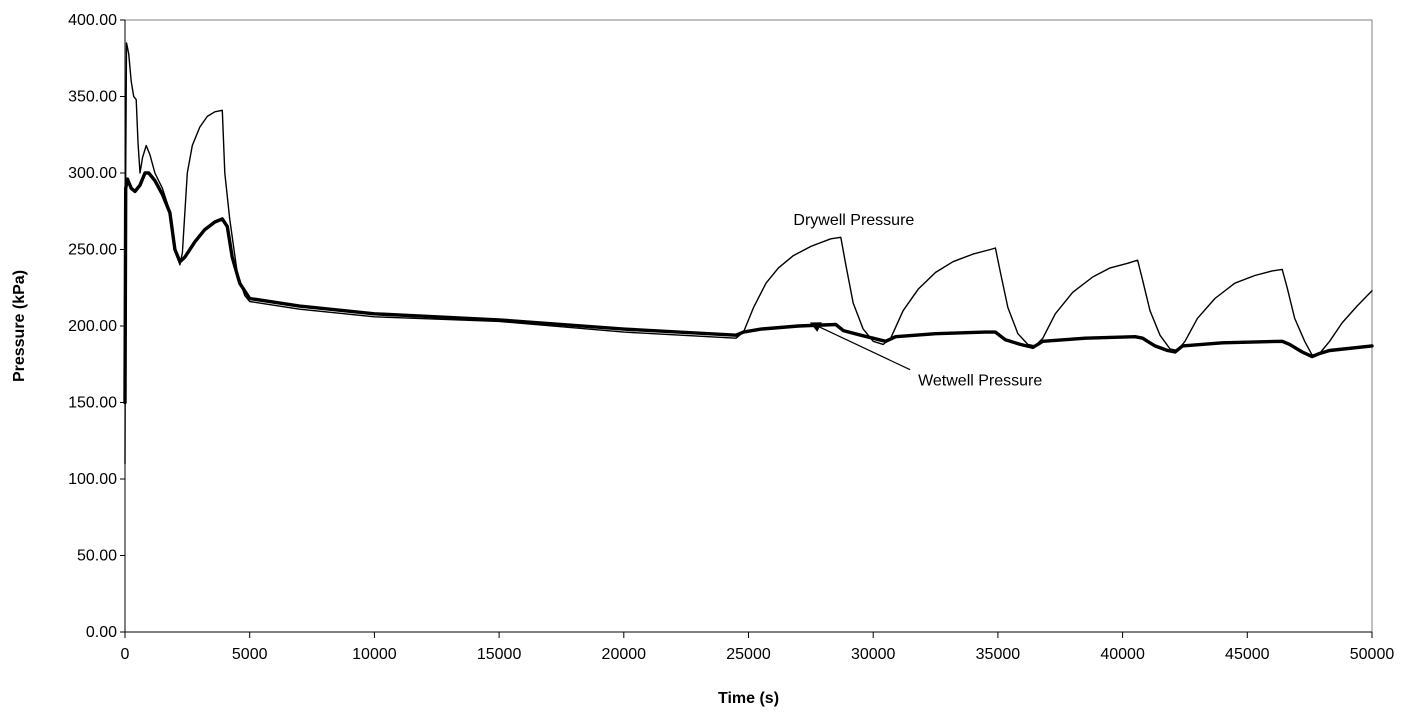  What do you see at coordinates (97, 556) in the screenshot?
I see `y-tick-label: 50.00` at bounding box center [97, 556].